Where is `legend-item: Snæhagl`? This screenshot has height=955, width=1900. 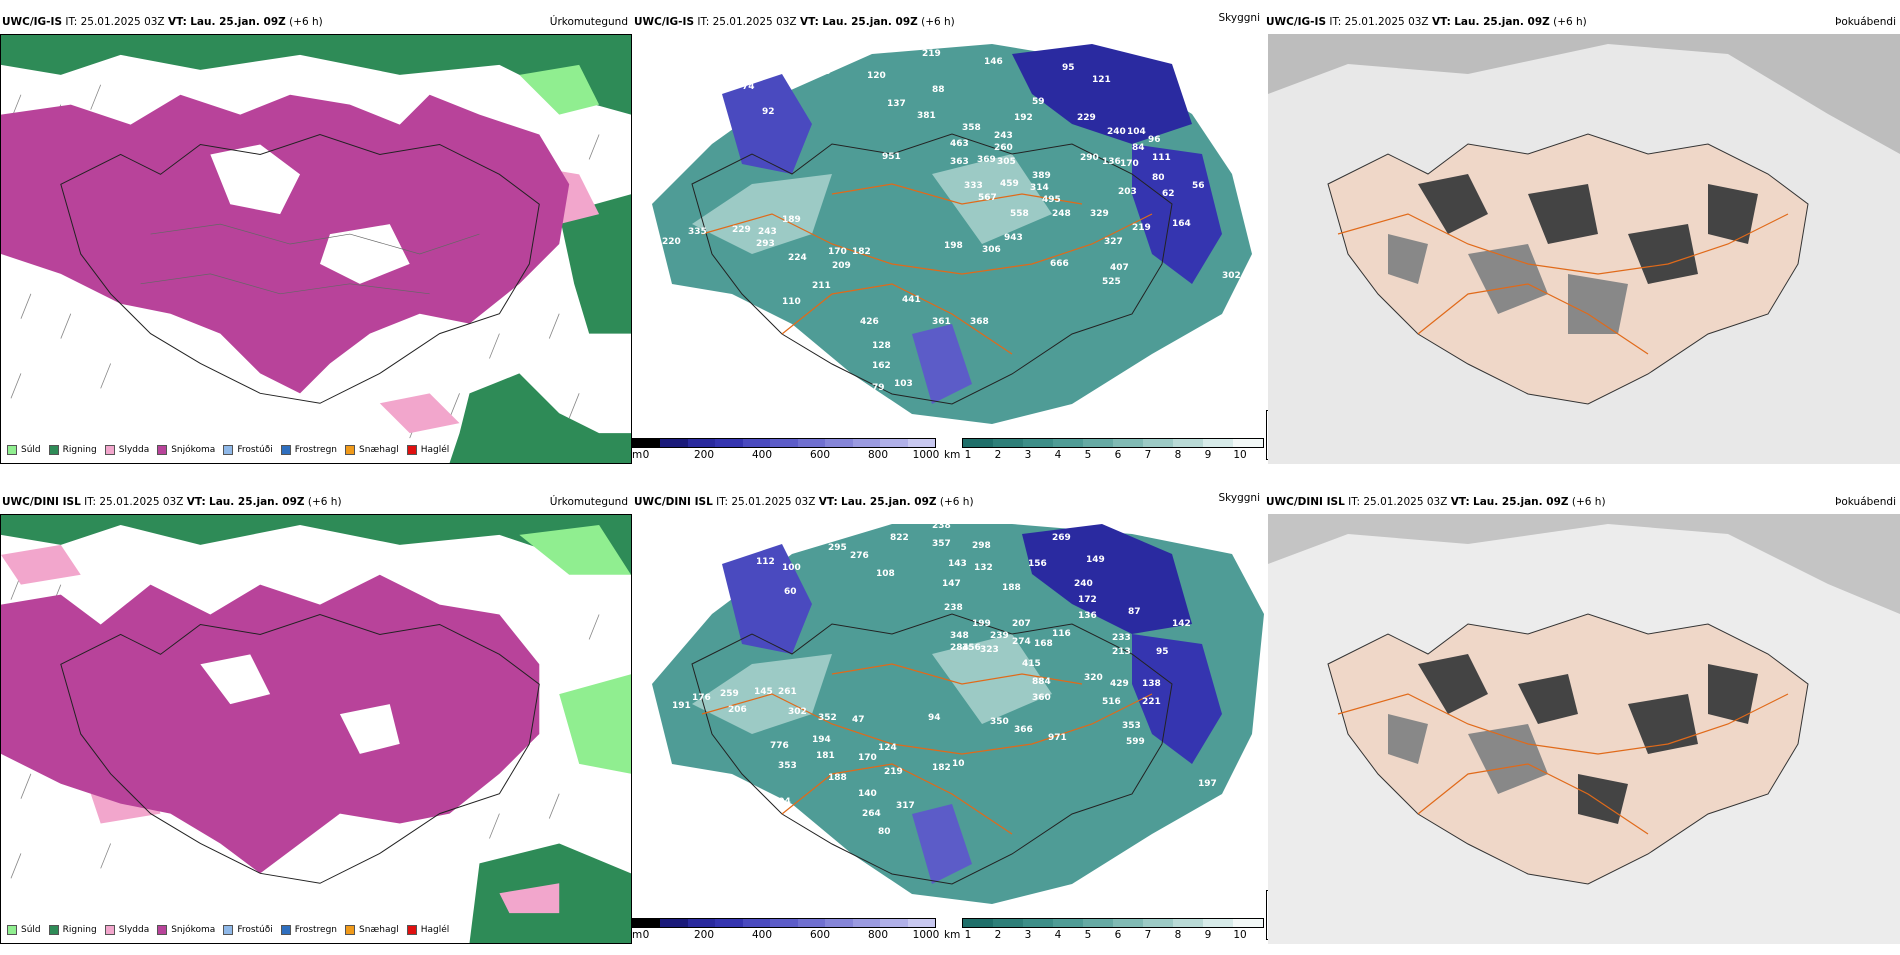
legend-item: Snæhagl is located at coordinates (372, 450).